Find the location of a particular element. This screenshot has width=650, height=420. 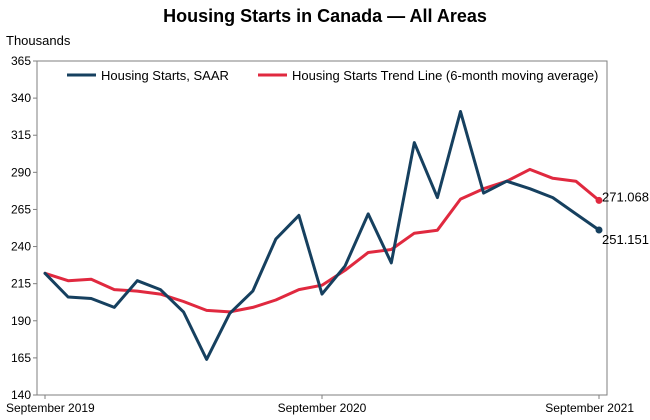

trend-end-marker is located at coordinates (599, 200).